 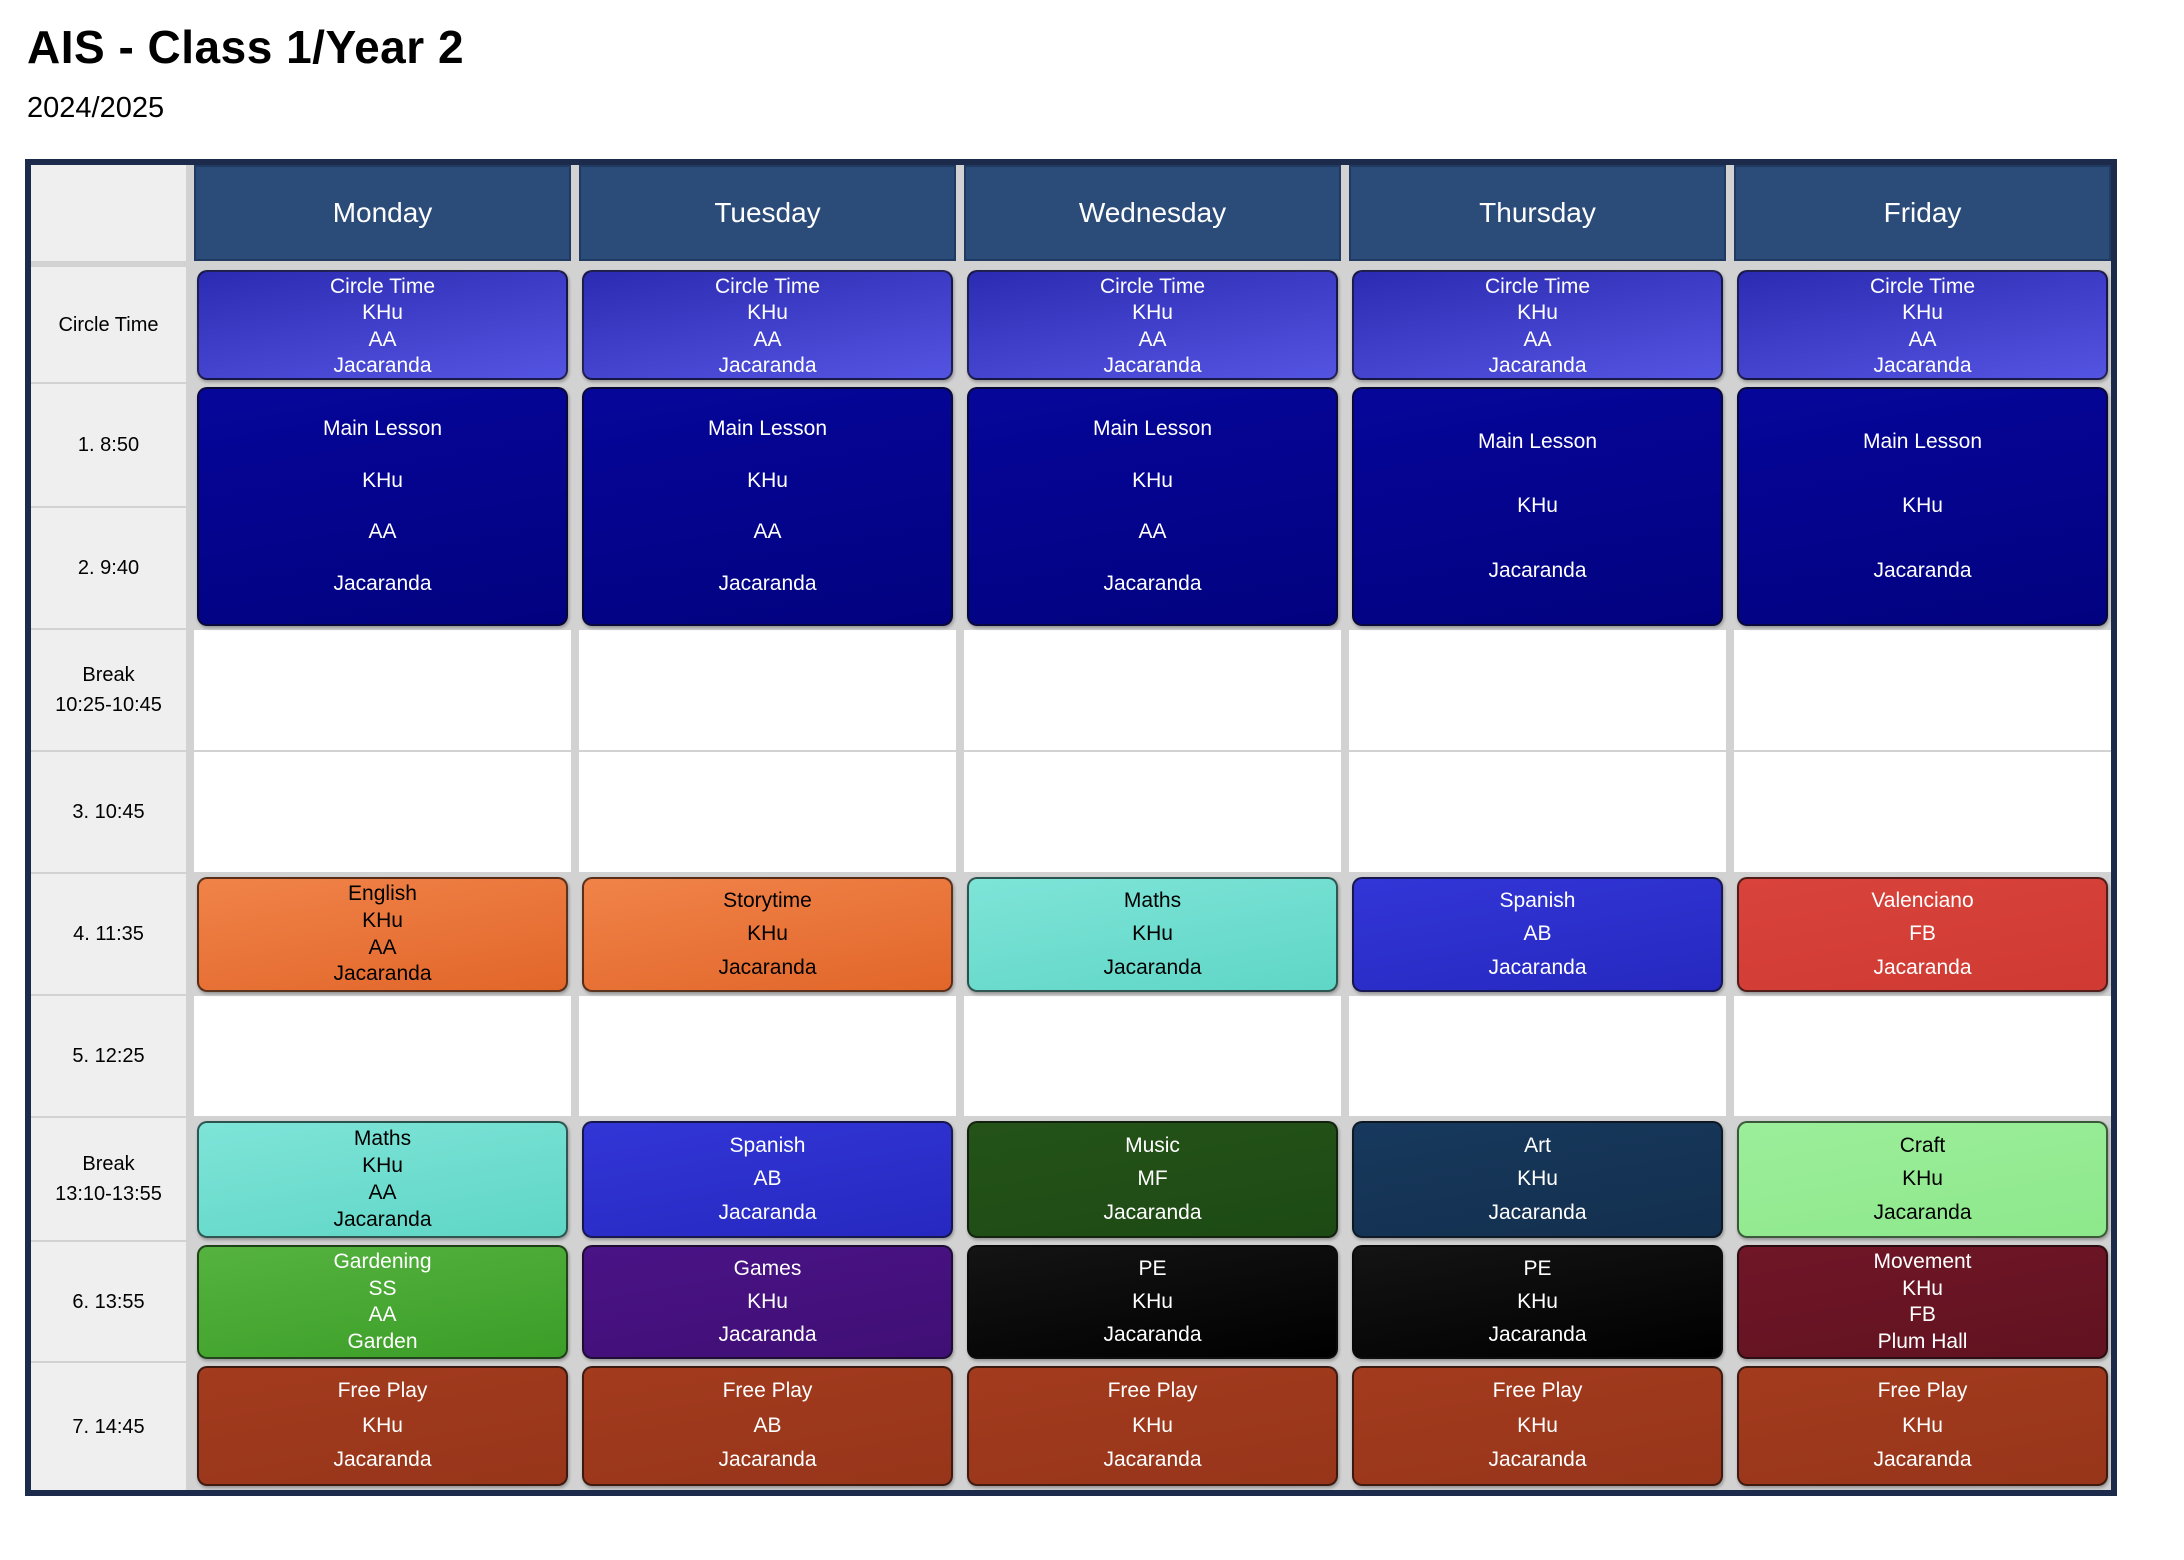 What do you see at coordinates (767, 506) in the screenshot?
I see `lesson-main-lesson-tuesday: Main Lesson KHu AA Jacaranda` at bounding box center [767, 506].